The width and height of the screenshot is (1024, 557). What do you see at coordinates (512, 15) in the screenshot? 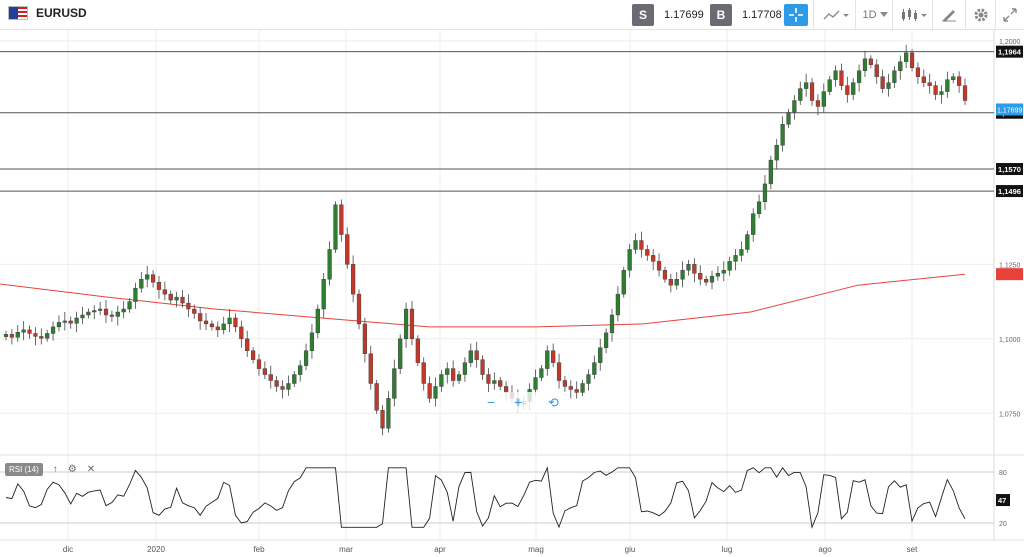
I see `top-toolbar: EURUSD S 1.17699 B 1.17708 1D` at bounding box center [512, 15].